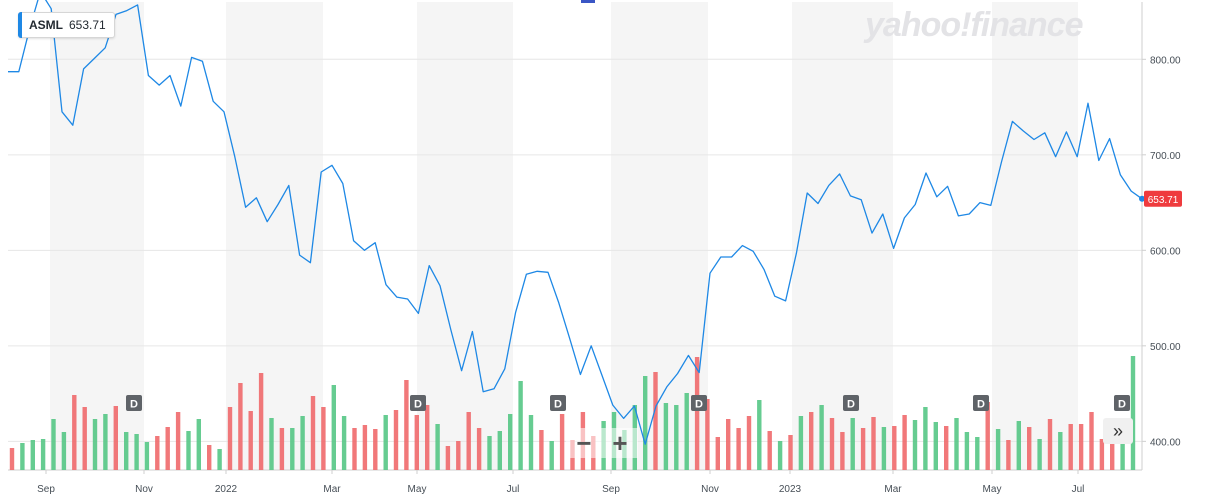  What do you see at coordinates (620, 443) in the screenshot?
I see `zoom-in-button: +` at bounding box center [620, 443].